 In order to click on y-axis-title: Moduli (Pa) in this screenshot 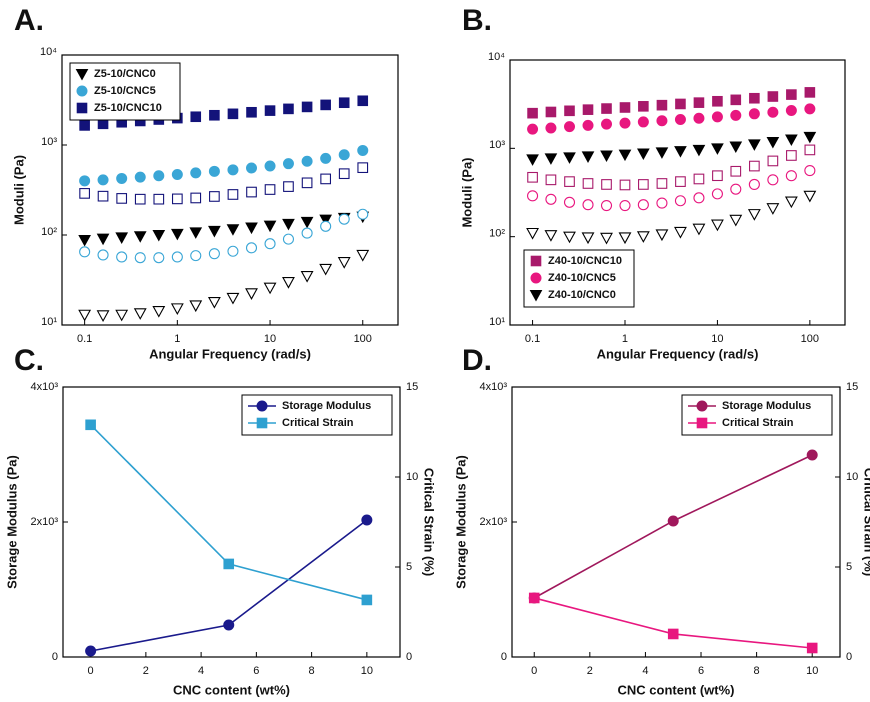, I will do `click(18, 190)`.